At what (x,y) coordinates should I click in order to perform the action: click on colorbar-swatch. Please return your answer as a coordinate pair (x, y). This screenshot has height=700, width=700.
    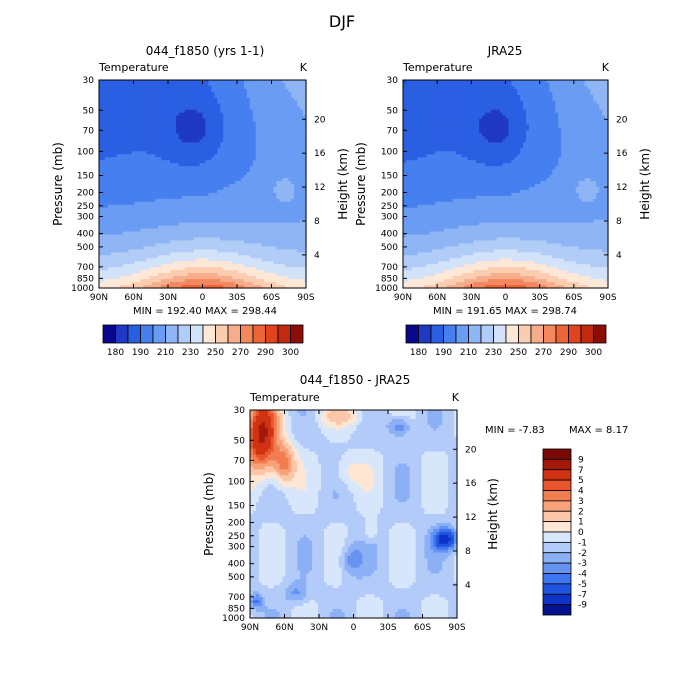
    Looking at the image, I should click on (222, 334).